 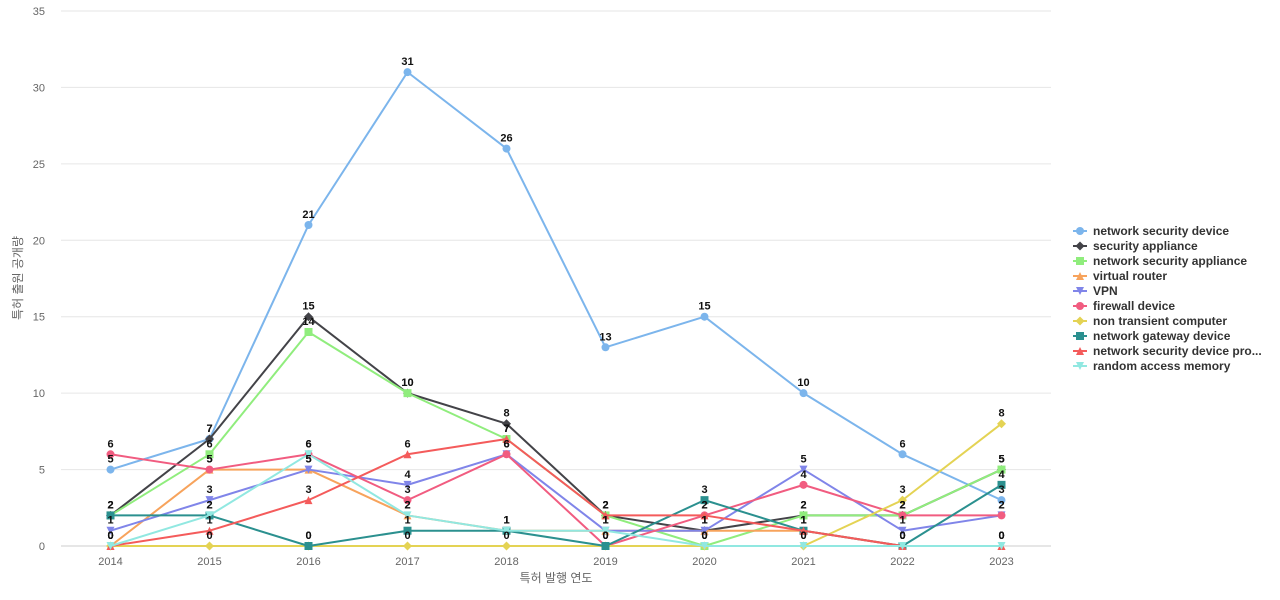 What do you see at coordinates (1095, 291) in the screenshot?
I see `legend-item: VPN` at bounding box center [1095, 291].